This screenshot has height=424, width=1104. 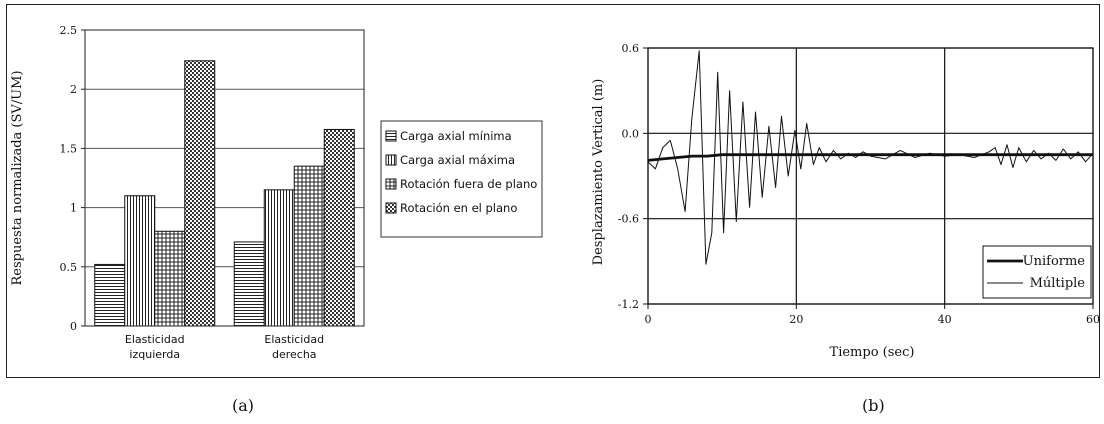 What do you see at coordinates (294, 354) in the screenshot?
I see `category-label: derecha` at bounding box center [294, 354].